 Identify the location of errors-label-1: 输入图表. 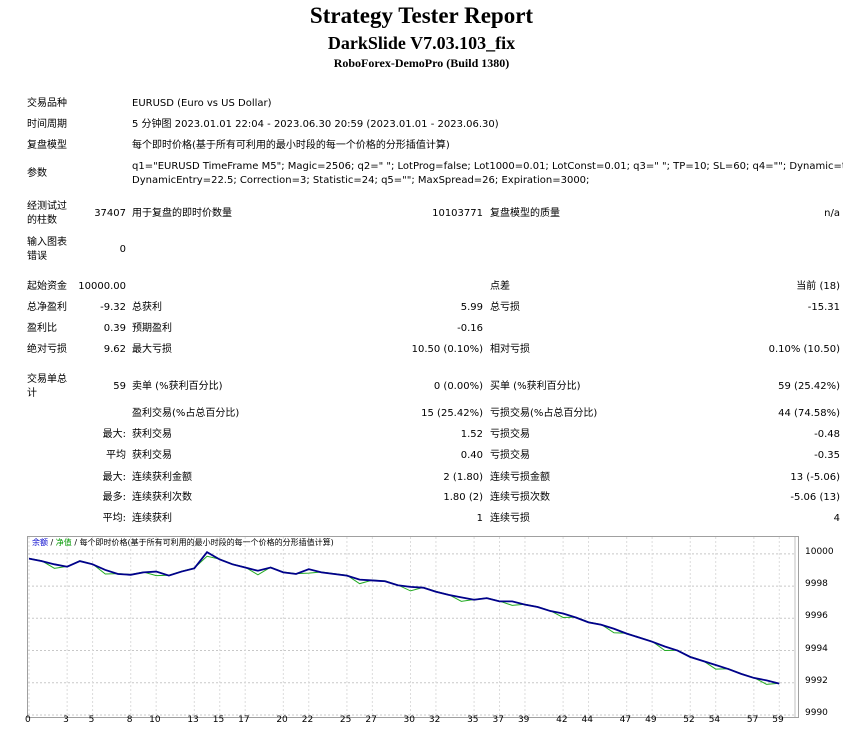
(47, 242).